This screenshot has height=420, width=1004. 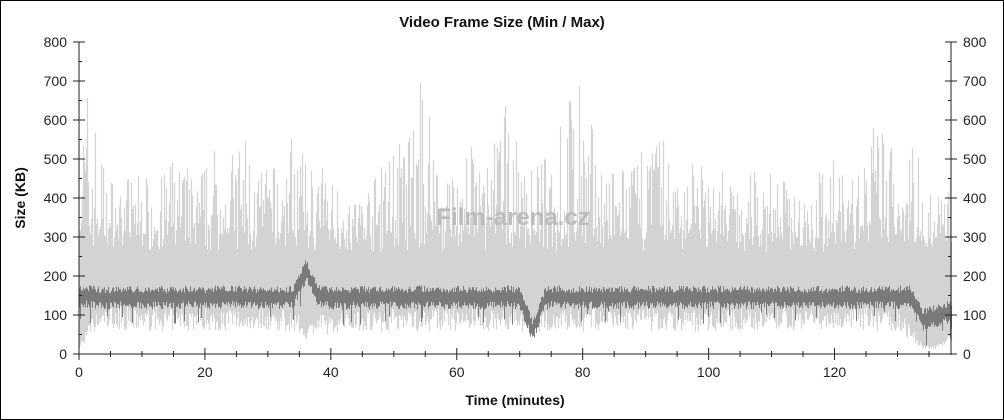 I want to click on x-tick-label: 0, so click(x=79, y=372).